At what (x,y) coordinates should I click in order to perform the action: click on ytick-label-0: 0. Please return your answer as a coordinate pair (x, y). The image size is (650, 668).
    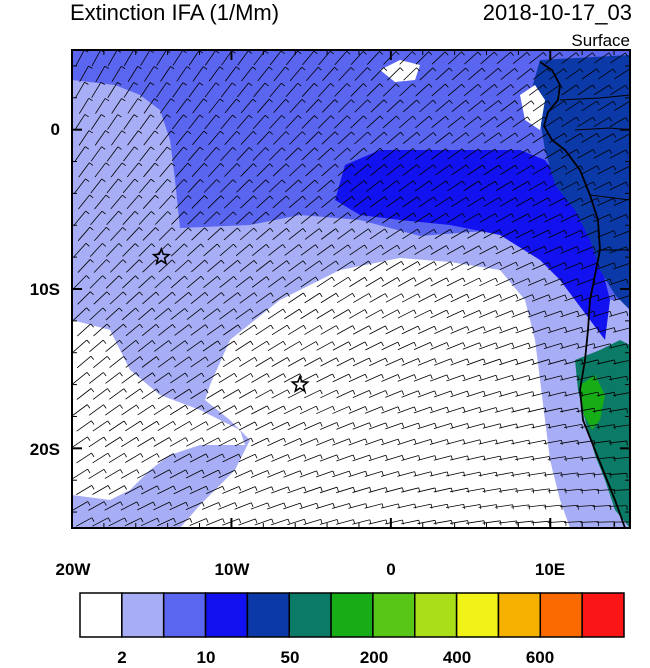
    Looking at the image, I should click on (30, 130).